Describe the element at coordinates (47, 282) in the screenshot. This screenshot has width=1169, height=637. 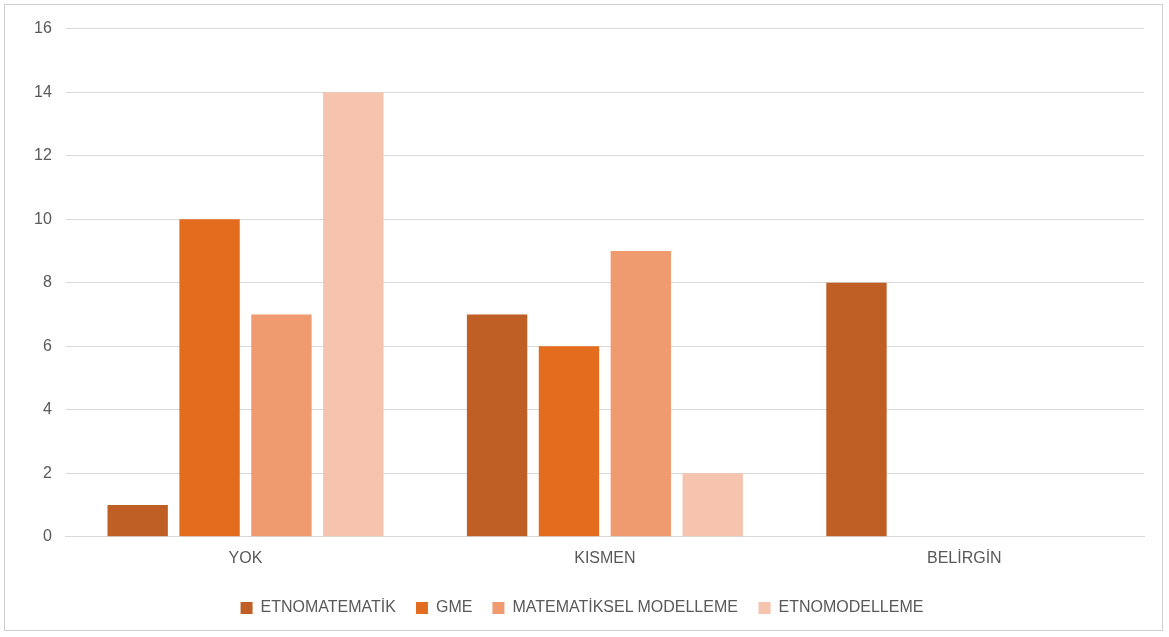
I see `y-tick-label: 8` at that location.